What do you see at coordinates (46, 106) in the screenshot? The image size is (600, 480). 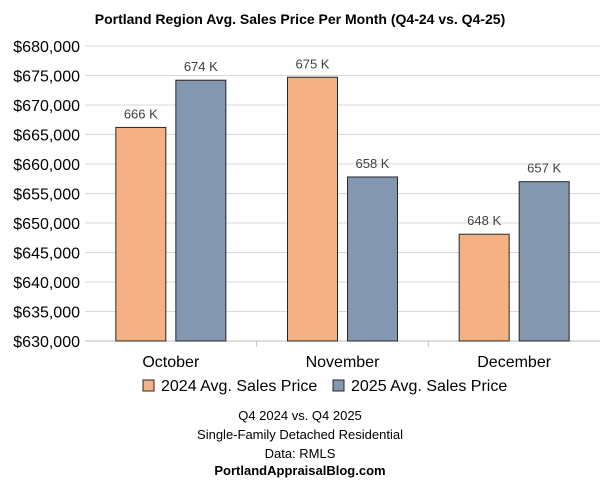 I see `y-tick-label: $670,000` at bounding box center [46, 106].